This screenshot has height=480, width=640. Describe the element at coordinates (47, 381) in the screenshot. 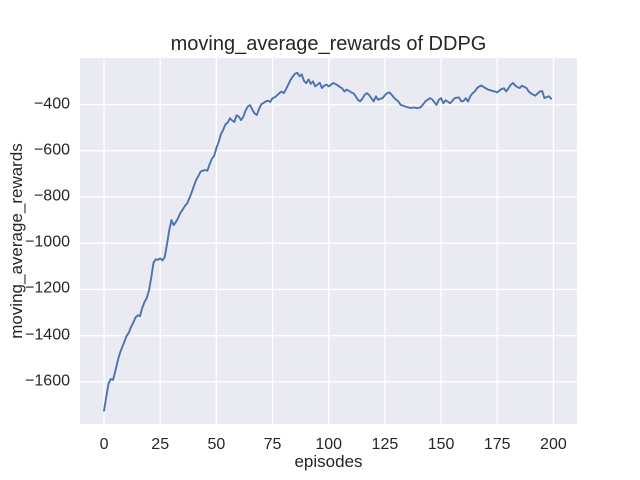

I see `y-tick-label: −1600` at that location.